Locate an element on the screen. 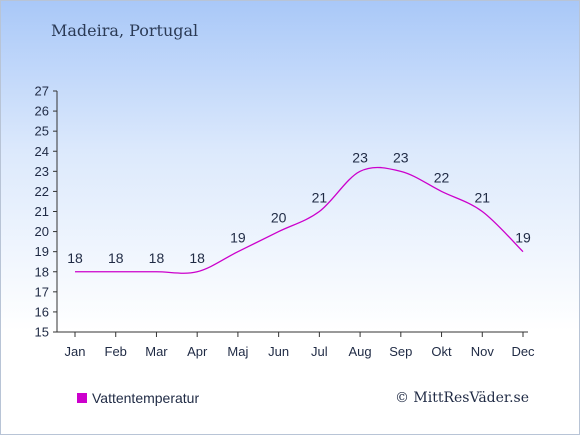  y-tick-label: 23 is located at coordinates (42, 171).